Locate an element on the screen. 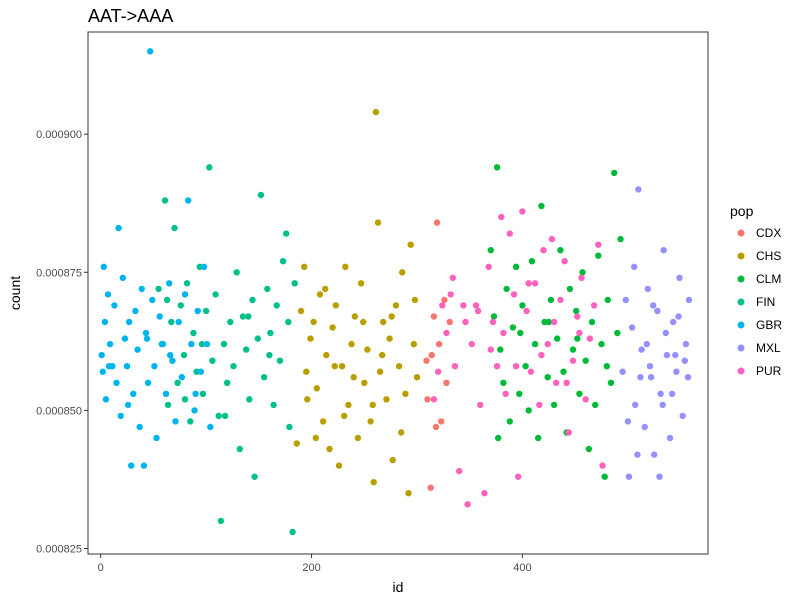 This screenshot has width=800, height=600. legend-key-clm is located at coordinates (741, 279).